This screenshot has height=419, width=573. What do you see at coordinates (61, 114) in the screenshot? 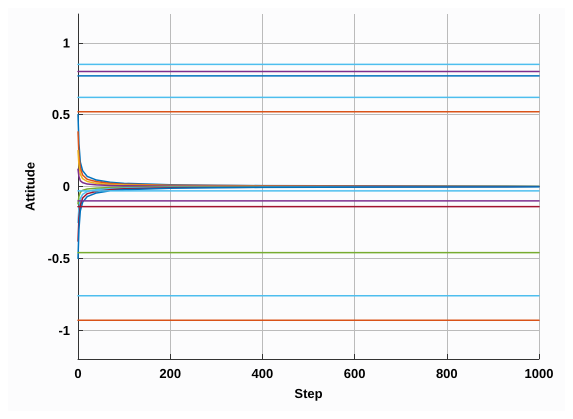
I see `y-tick-label: 0.5` at bounding box center [61, 114].